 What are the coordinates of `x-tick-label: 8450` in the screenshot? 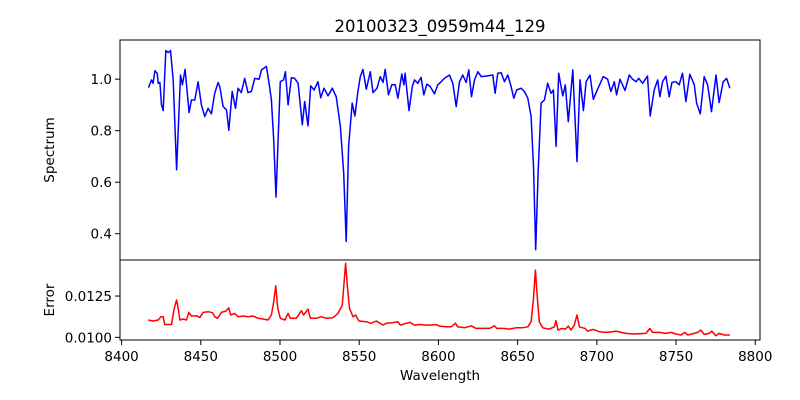 It's located at (201, 357).